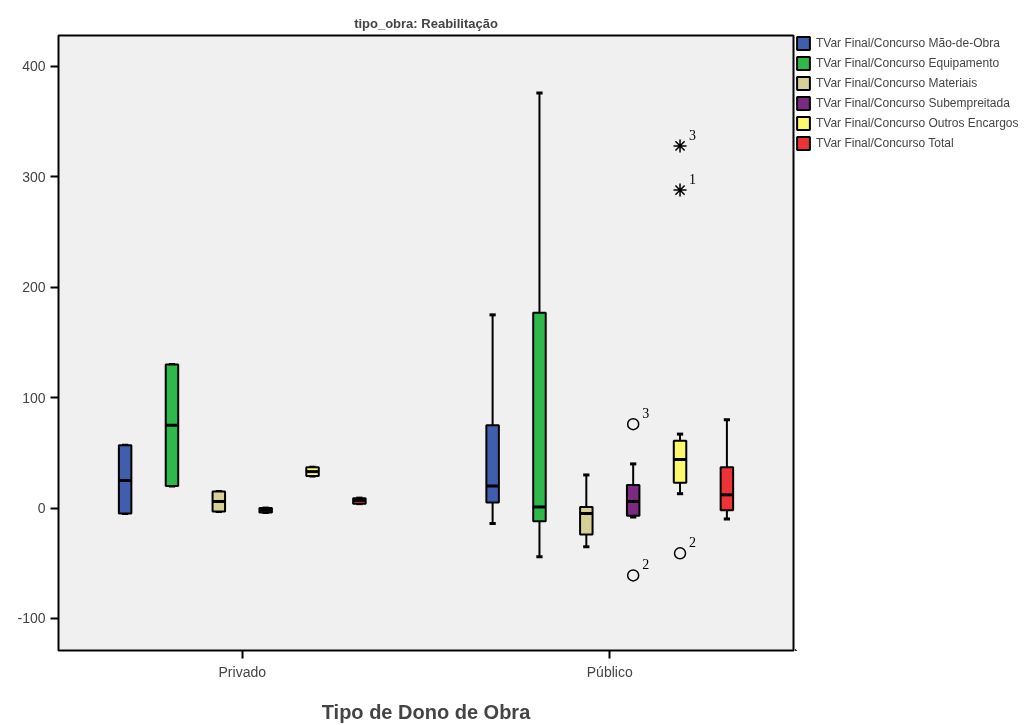 This screenshot has height=725, width=1035. What do you see at coordinates (917, 123) in the screenshot?
I see `legend-label: TVar Final/Concurso Outros Encargos` at bounding box center [917, 123].